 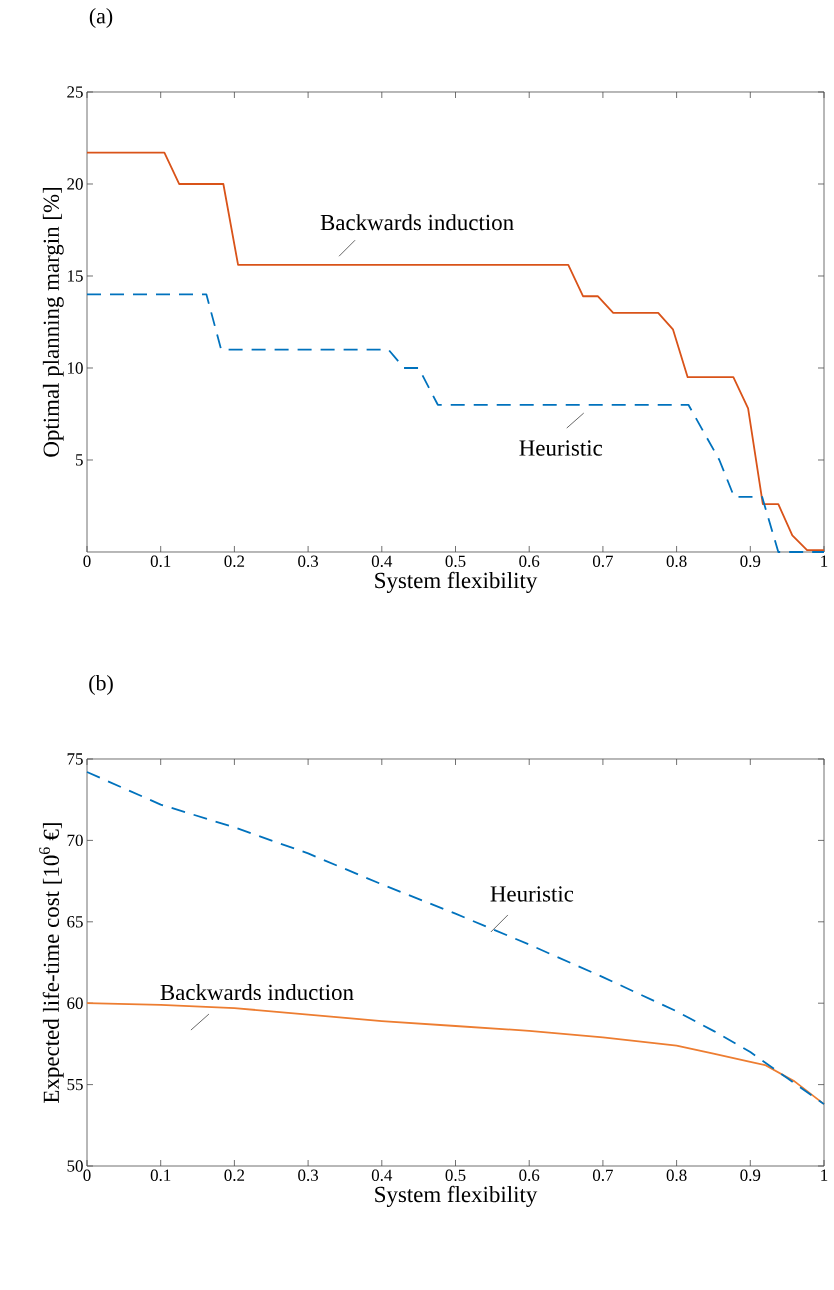 What do you see at coordinates (75, 276) in the screenshot?
I see `y-tick-label: 15` at bounding box center [75, 276].